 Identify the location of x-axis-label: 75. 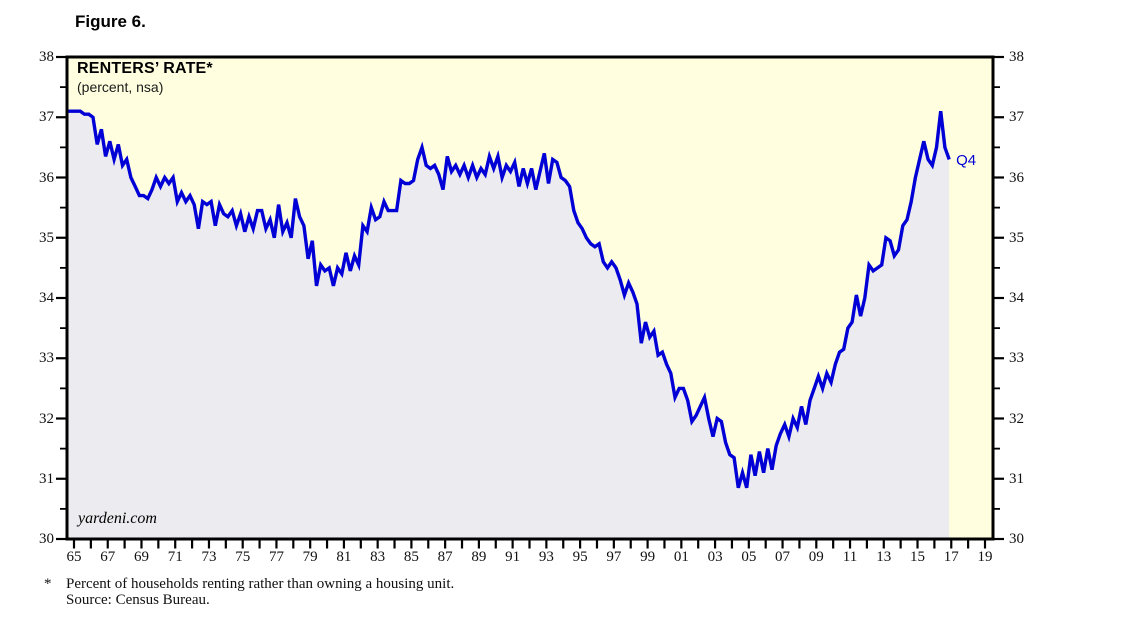
(243, 557).